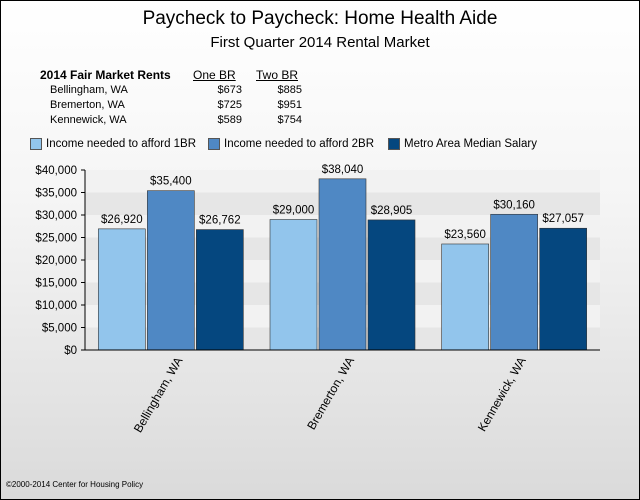  Describe the element at coordinates (175, 106) in the screenshot. I see `fmr-row: Bremerton, WA $725 $951` at that location.